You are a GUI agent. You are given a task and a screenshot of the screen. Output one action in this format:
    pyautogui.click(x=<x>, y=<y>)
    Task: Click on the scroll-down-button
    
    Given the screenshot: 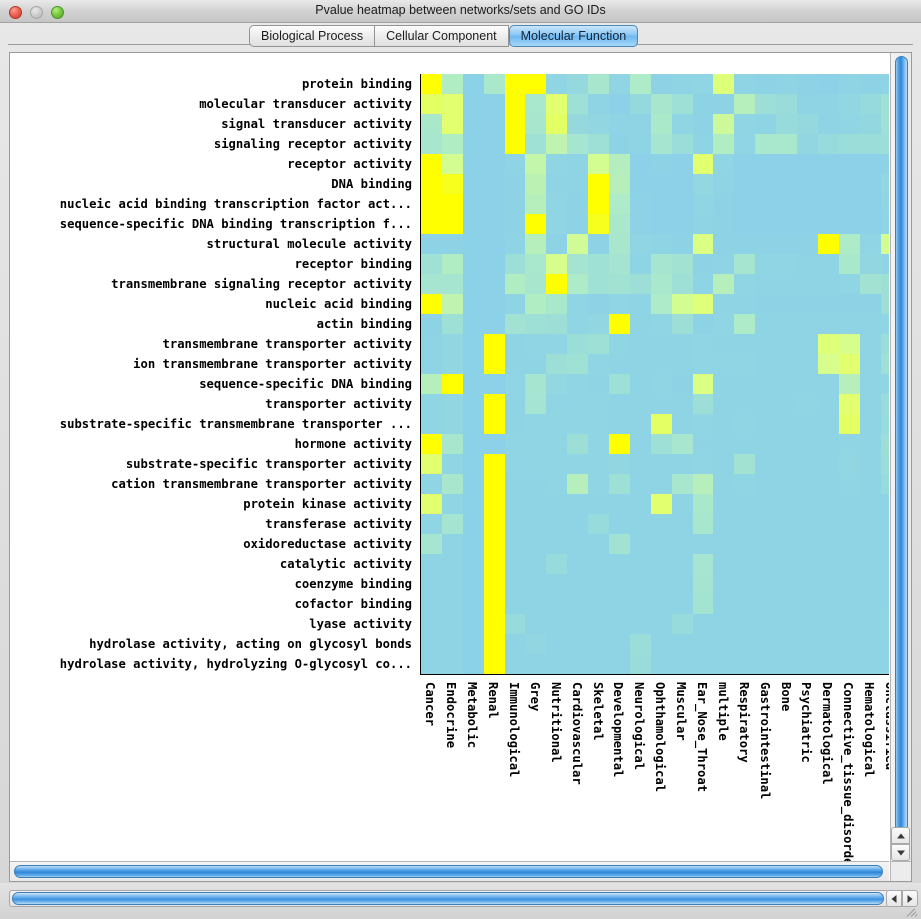 What is the action you would take?
    pyautogui.click(x=900, y=852)
    